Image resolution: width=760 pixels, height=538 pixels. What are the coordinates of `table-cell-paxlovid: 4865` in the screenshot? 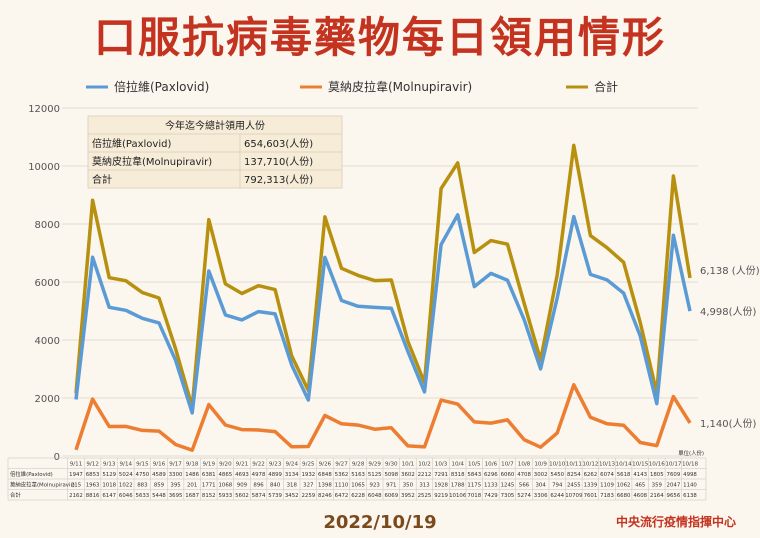 It's located at (225, 475).